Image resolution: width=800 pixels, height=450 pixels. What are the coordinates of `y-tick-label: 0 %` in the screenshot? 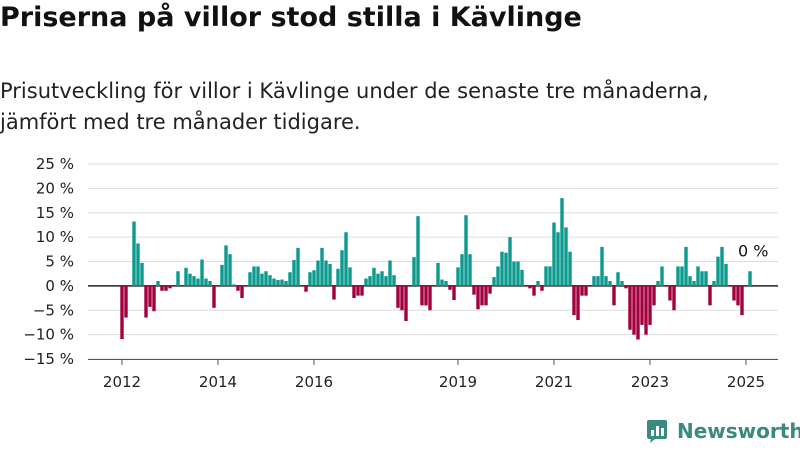 It's located at (59, 286).